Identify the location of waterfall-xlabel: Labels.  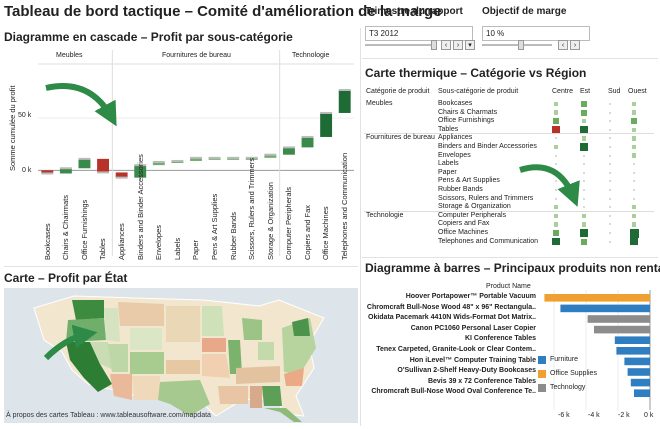
(177, 248).